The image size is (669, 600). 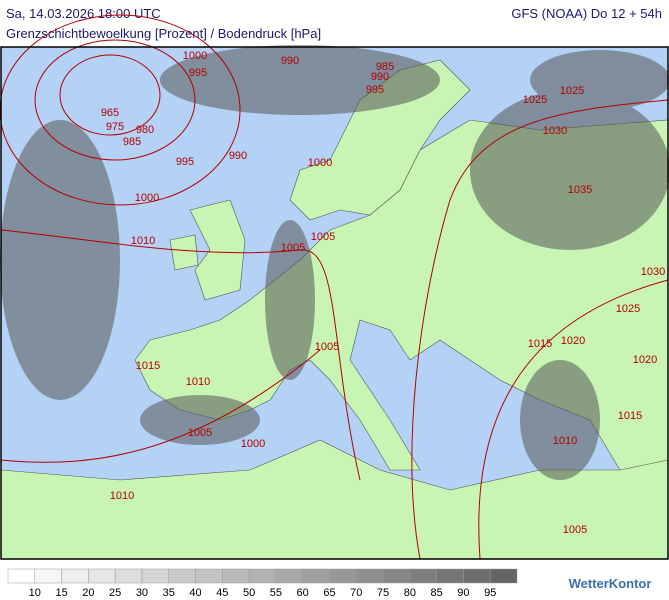 I want to click on legend-label: 50, so click(x=249, y=593).